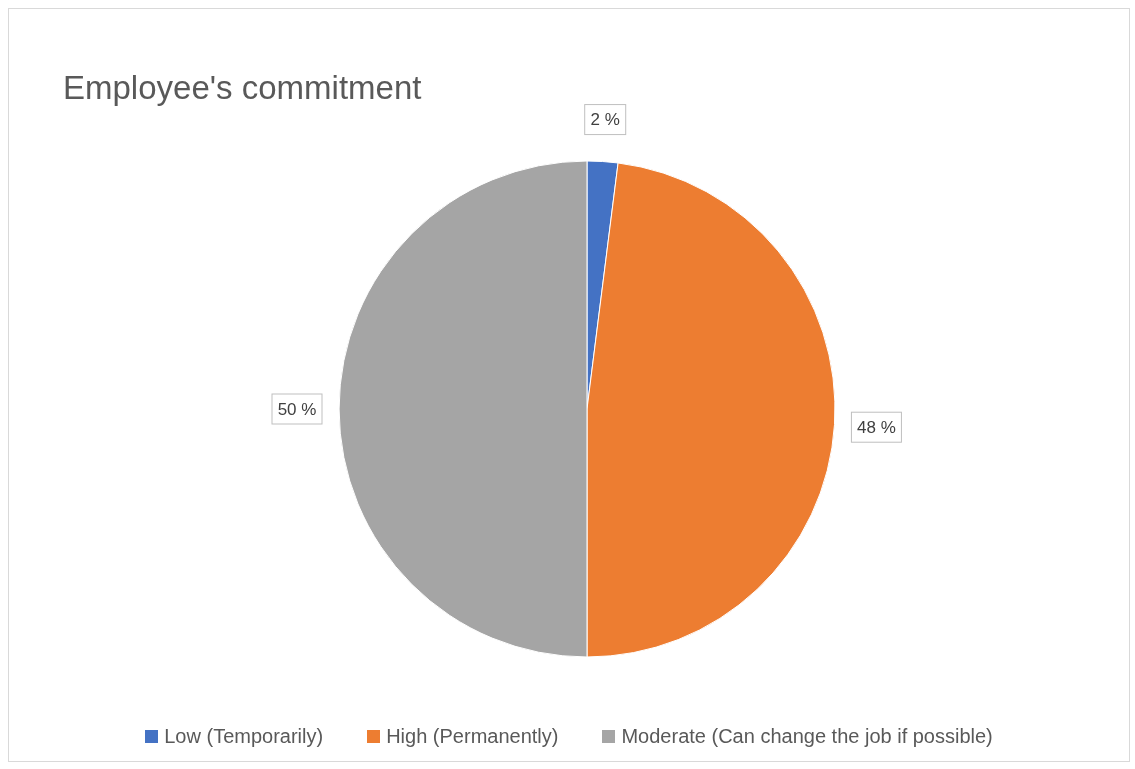 This screenshot has width=1135, height=769. I want to click on legend-label: High (Permanently), so click(472, 736).